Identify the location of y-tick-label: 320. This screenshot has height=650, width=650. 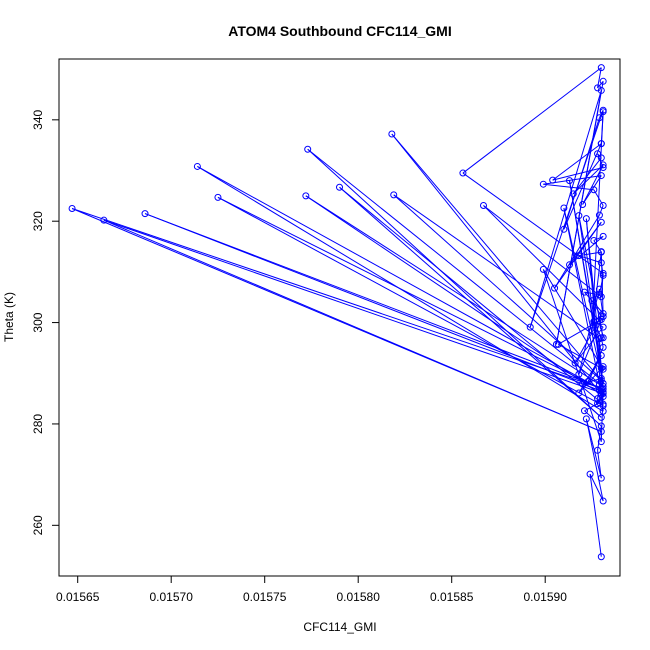
(38, 221).